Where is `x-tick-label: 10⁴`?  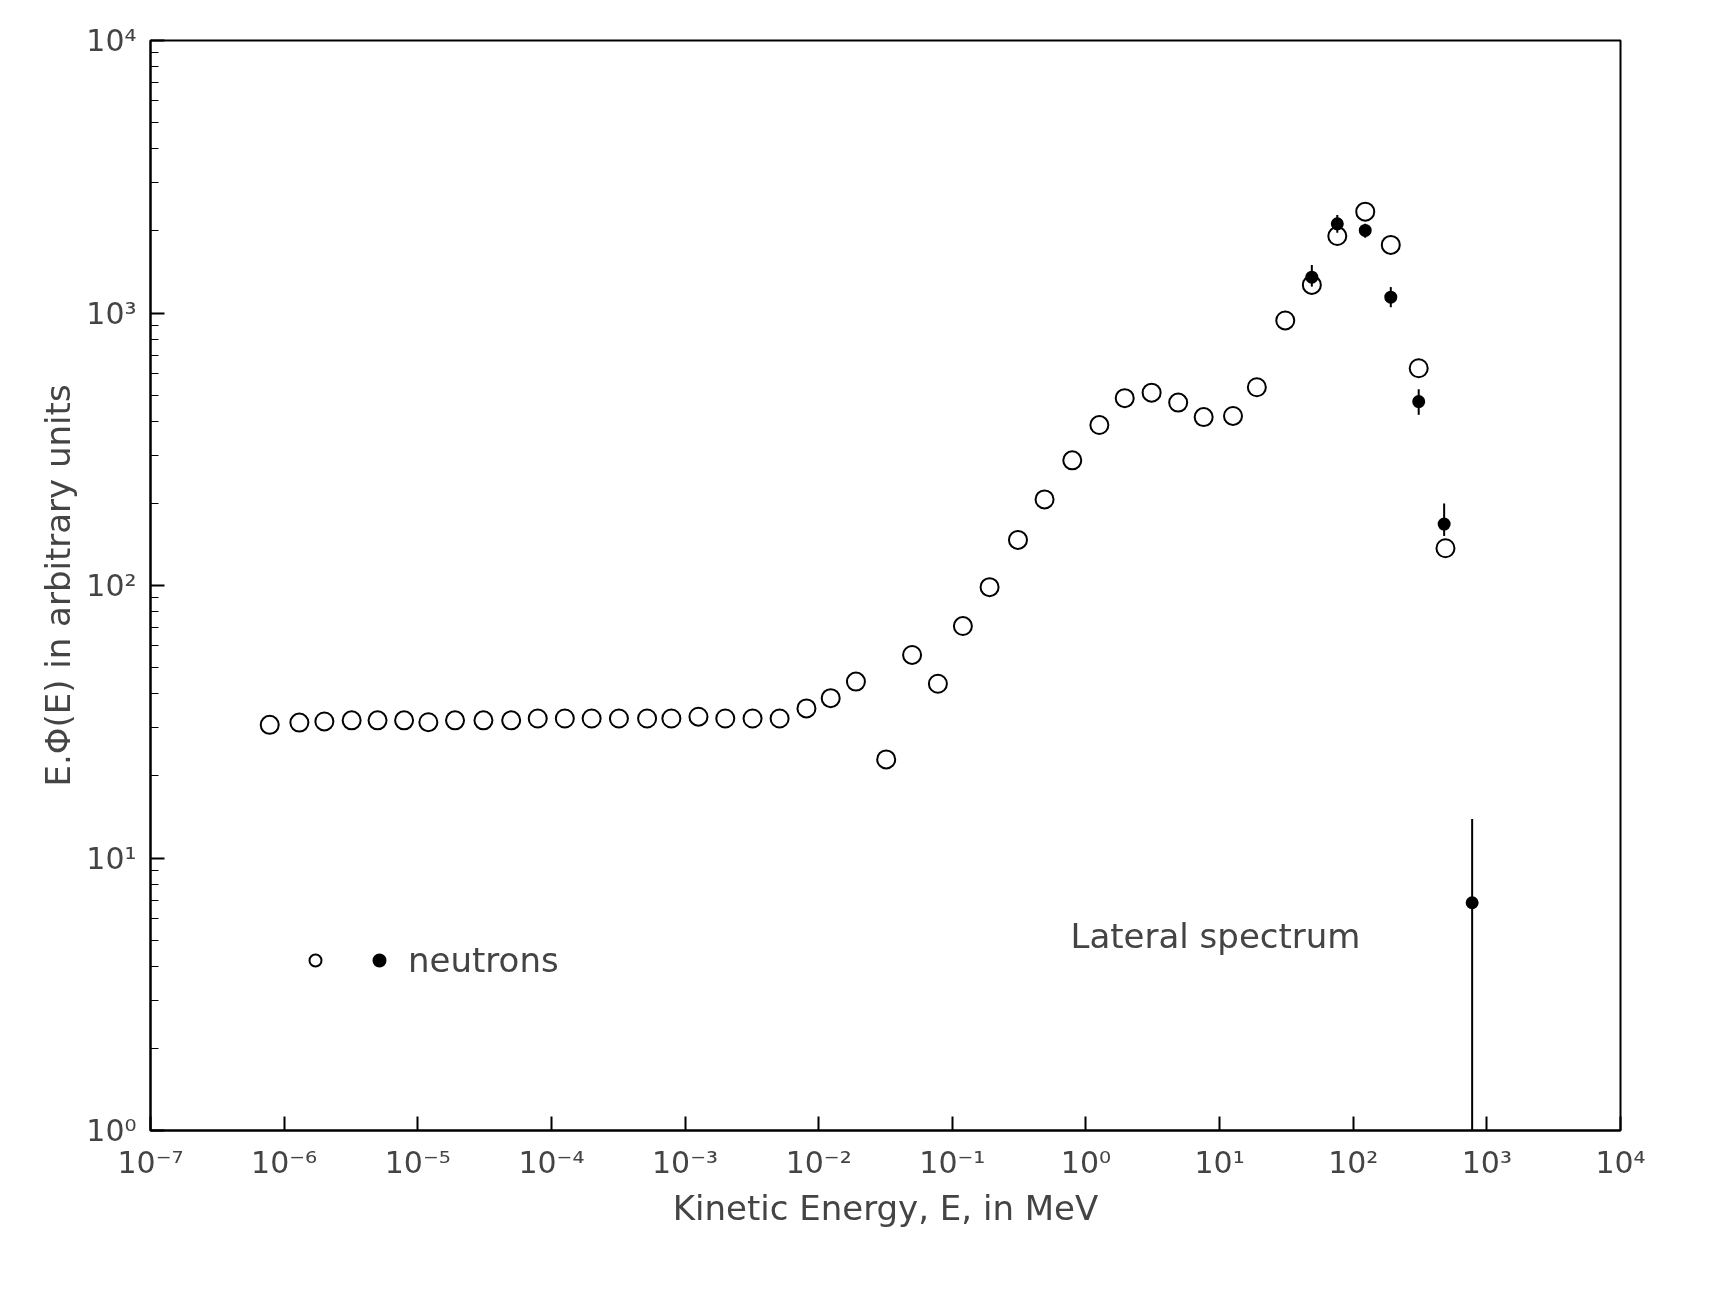 x-tick-label: 10⁴ is located at coordinates (1620, 1162).